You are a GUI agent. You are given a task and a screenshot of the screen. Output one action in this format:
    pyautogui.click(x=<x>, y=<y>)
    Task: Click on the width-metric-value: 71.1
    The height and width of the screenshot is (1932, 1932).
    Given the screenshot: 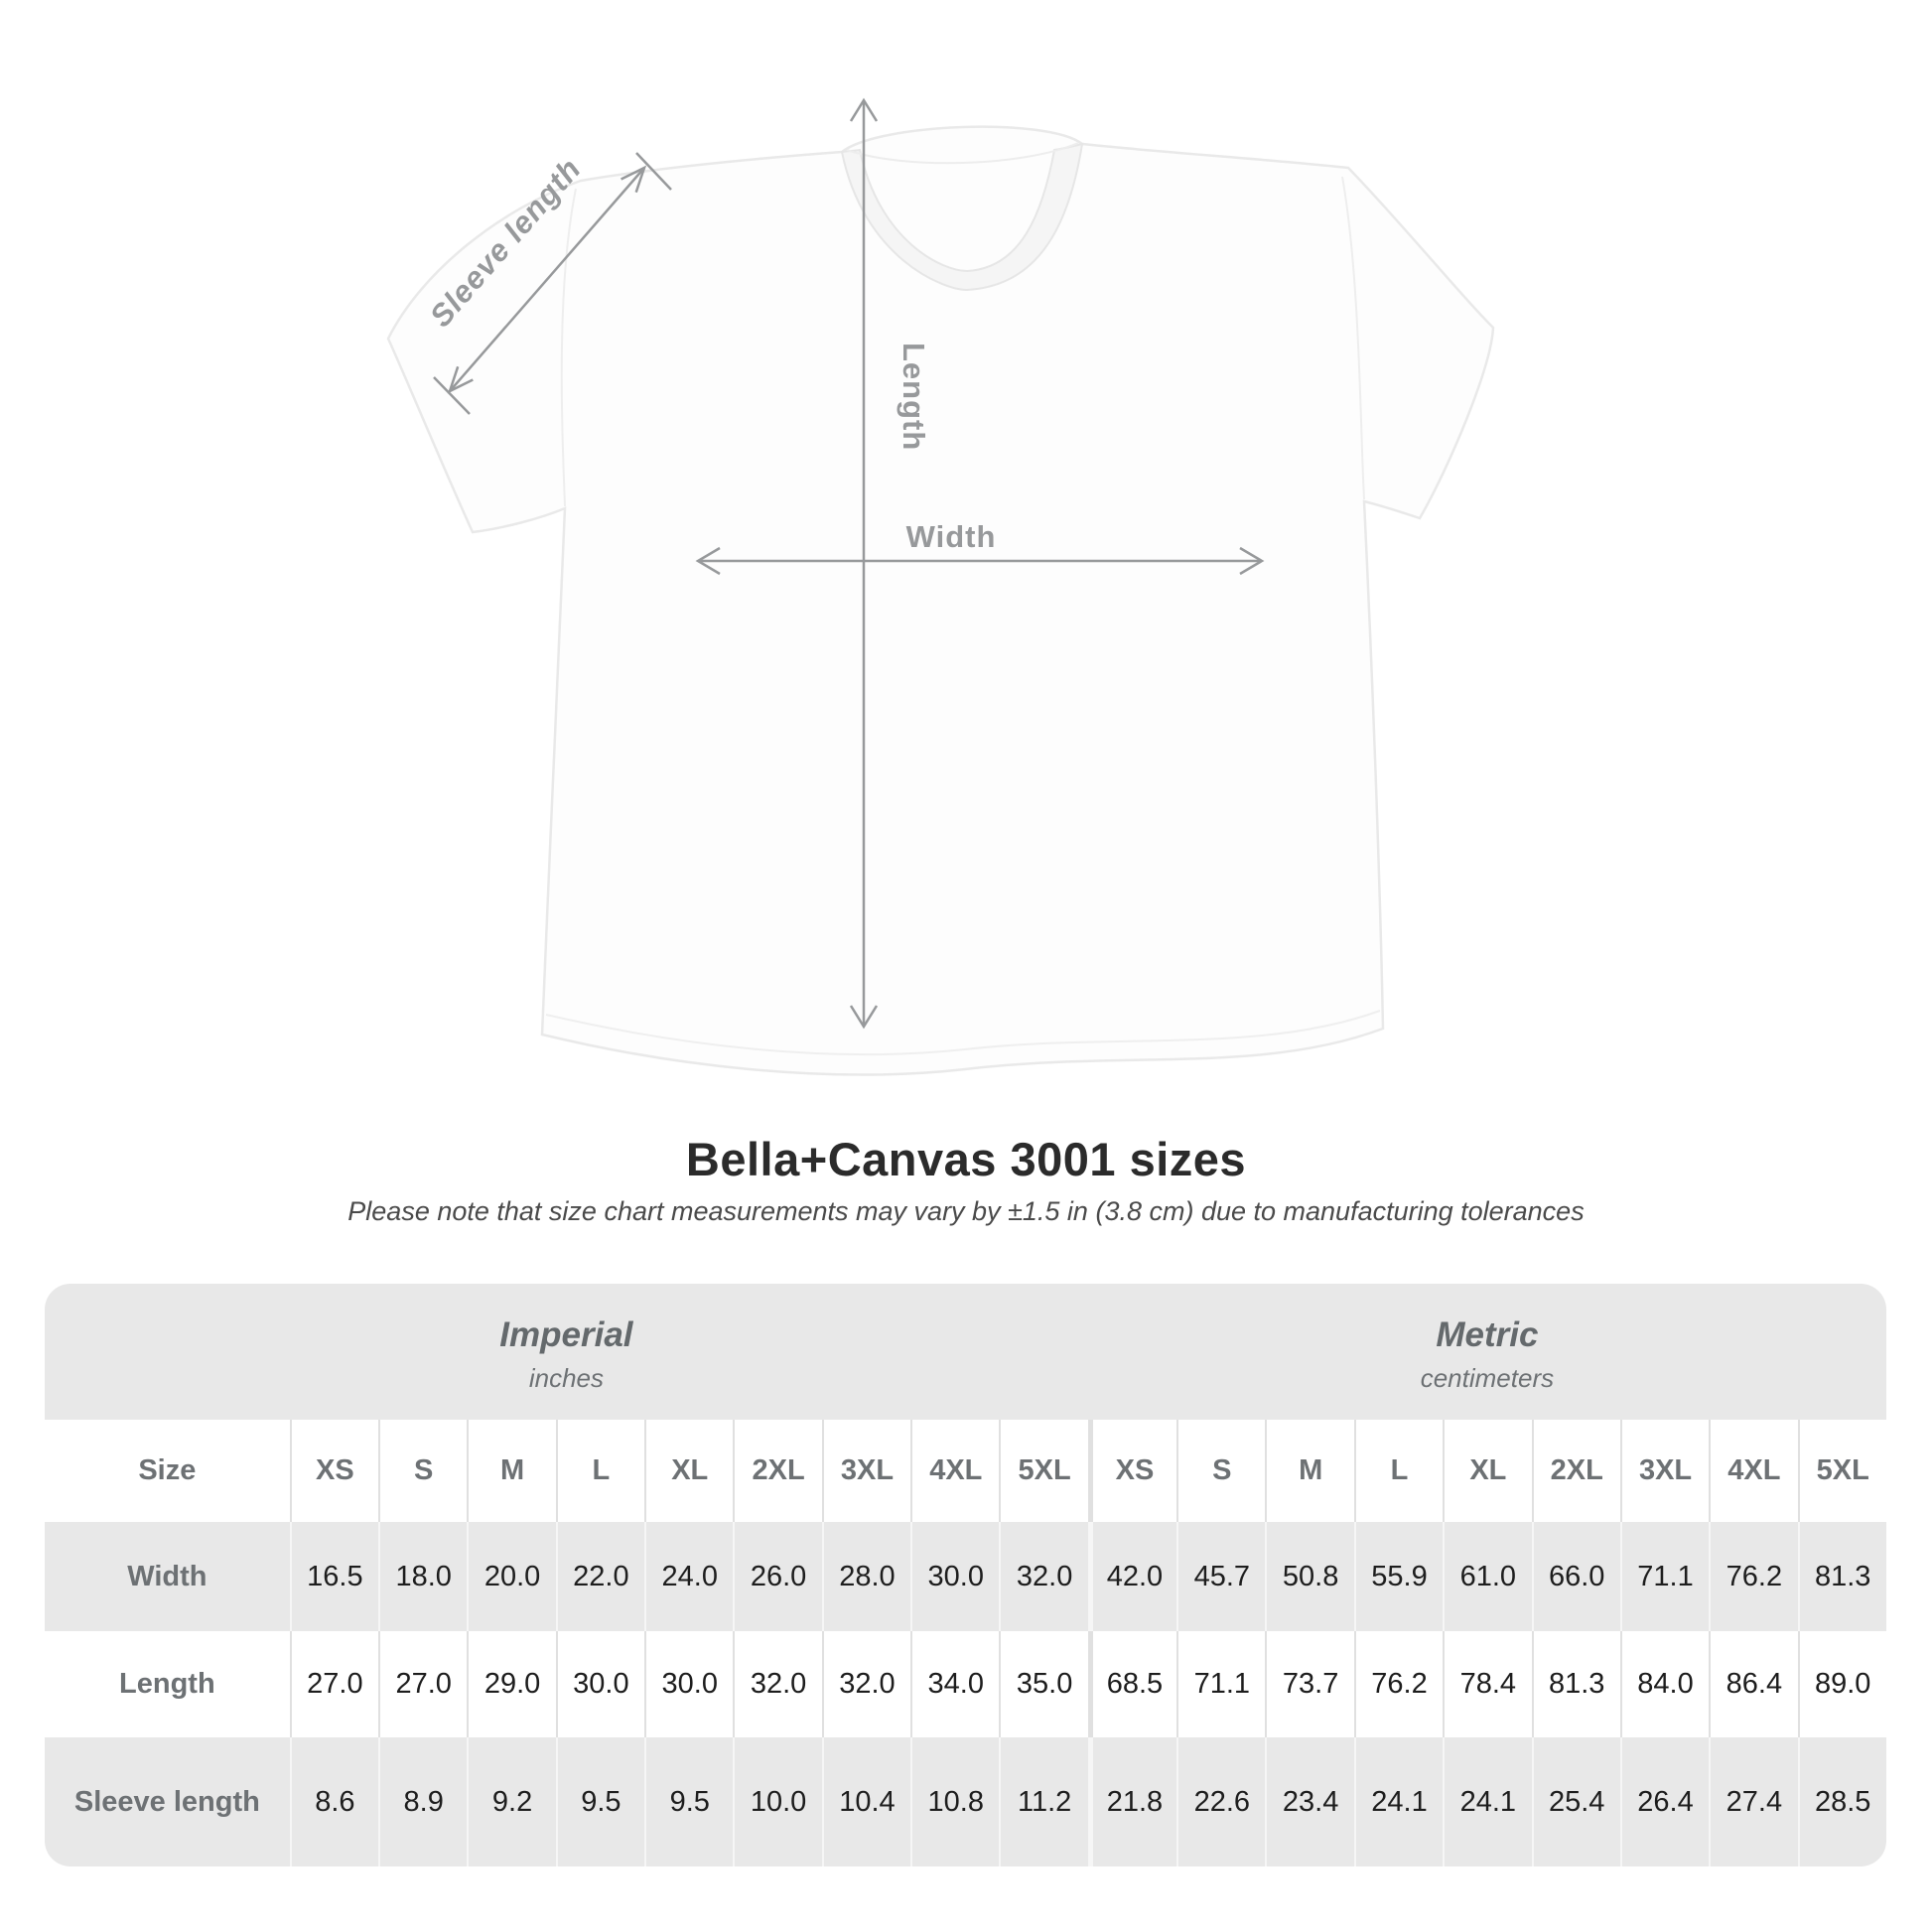 What is the action you would take?
    pyautogui.click(x=1664, y=1576)
    